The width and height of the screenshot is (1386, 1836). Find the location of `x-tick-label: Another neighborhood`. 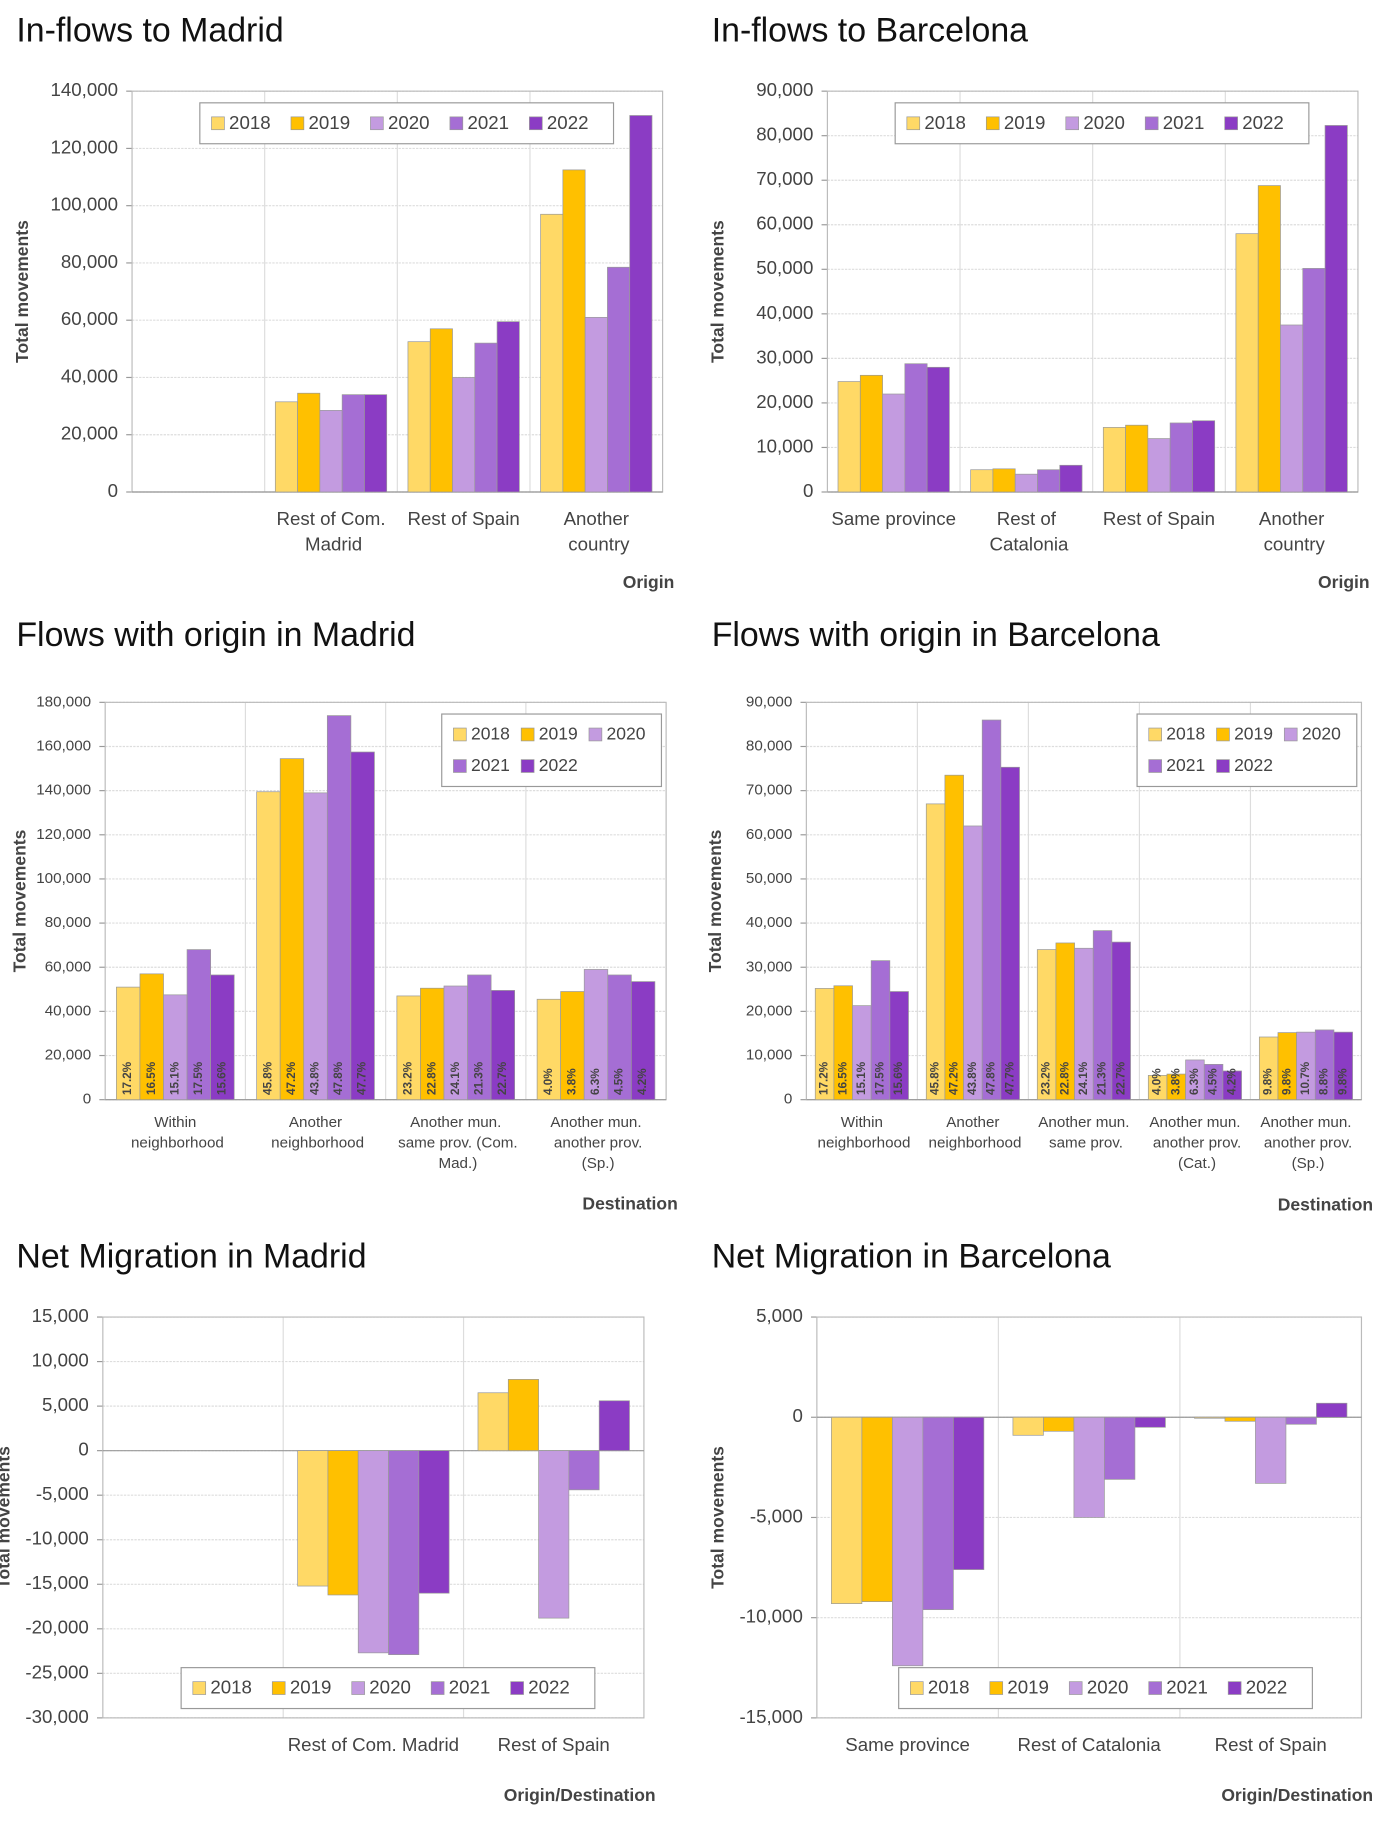

x-tick-label: Another neighborhood is located at coordinates (972, 1133).